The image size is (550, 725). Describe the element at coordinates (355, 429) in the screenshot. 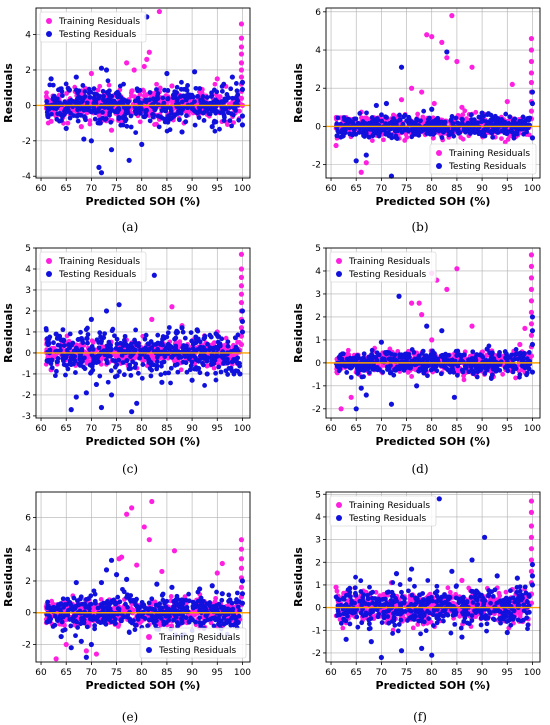

I see `x-tick-label: 65` at that location.